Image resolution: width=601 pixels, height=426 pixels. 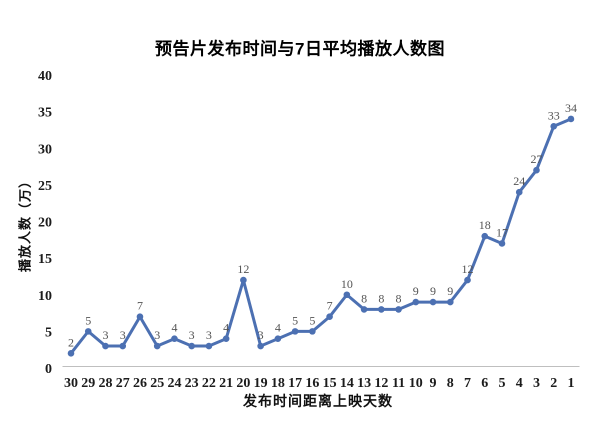 What do you see at coordinates (312, 383) in the screenshot?
I see `x-tick-label: 16` at bounding box center [312, 383].